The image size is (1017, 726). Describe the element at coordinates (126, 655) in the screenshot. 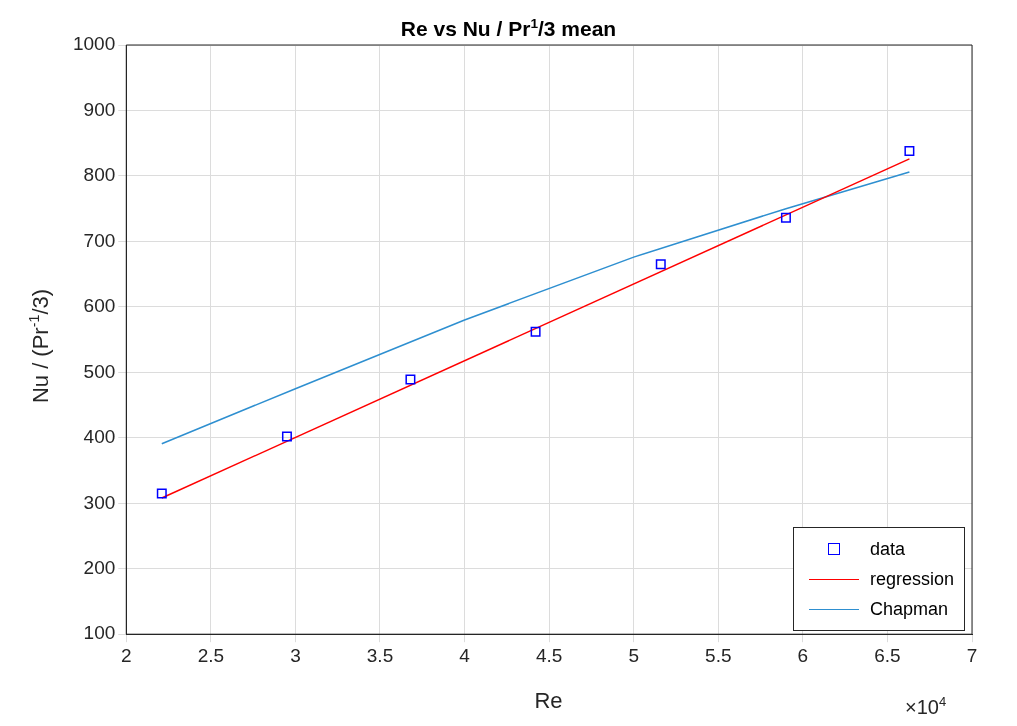

I see `x-tick-label: 2` at that location.